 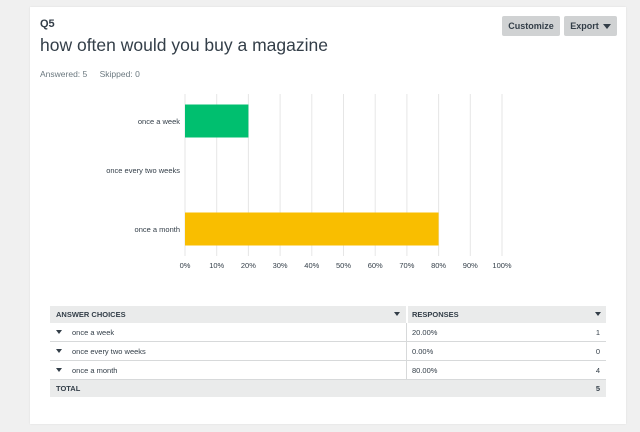 What do you see at coordinates (64, 74) in the screenshot?
I see `answered-count: Answered: 5` at bounding box center [64, 74].